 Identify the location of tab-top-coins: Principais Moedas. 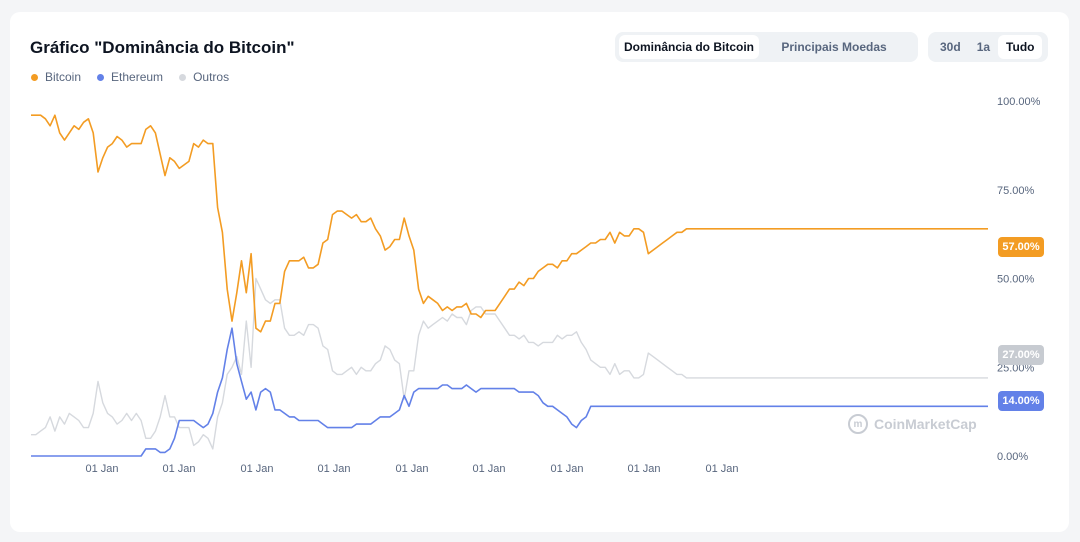
(834, 47).